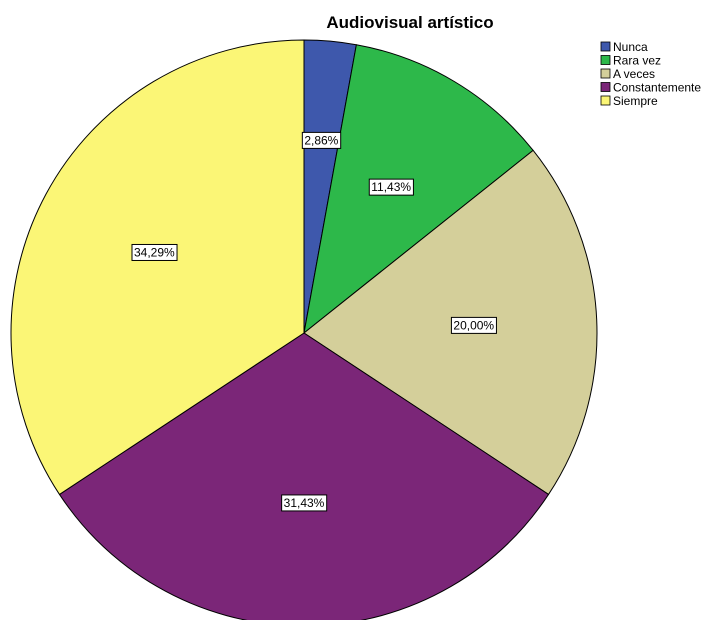 This screenshot has height=620, width=717. I want to click on legend-item-siempre: Siempre, so click(629, 101).